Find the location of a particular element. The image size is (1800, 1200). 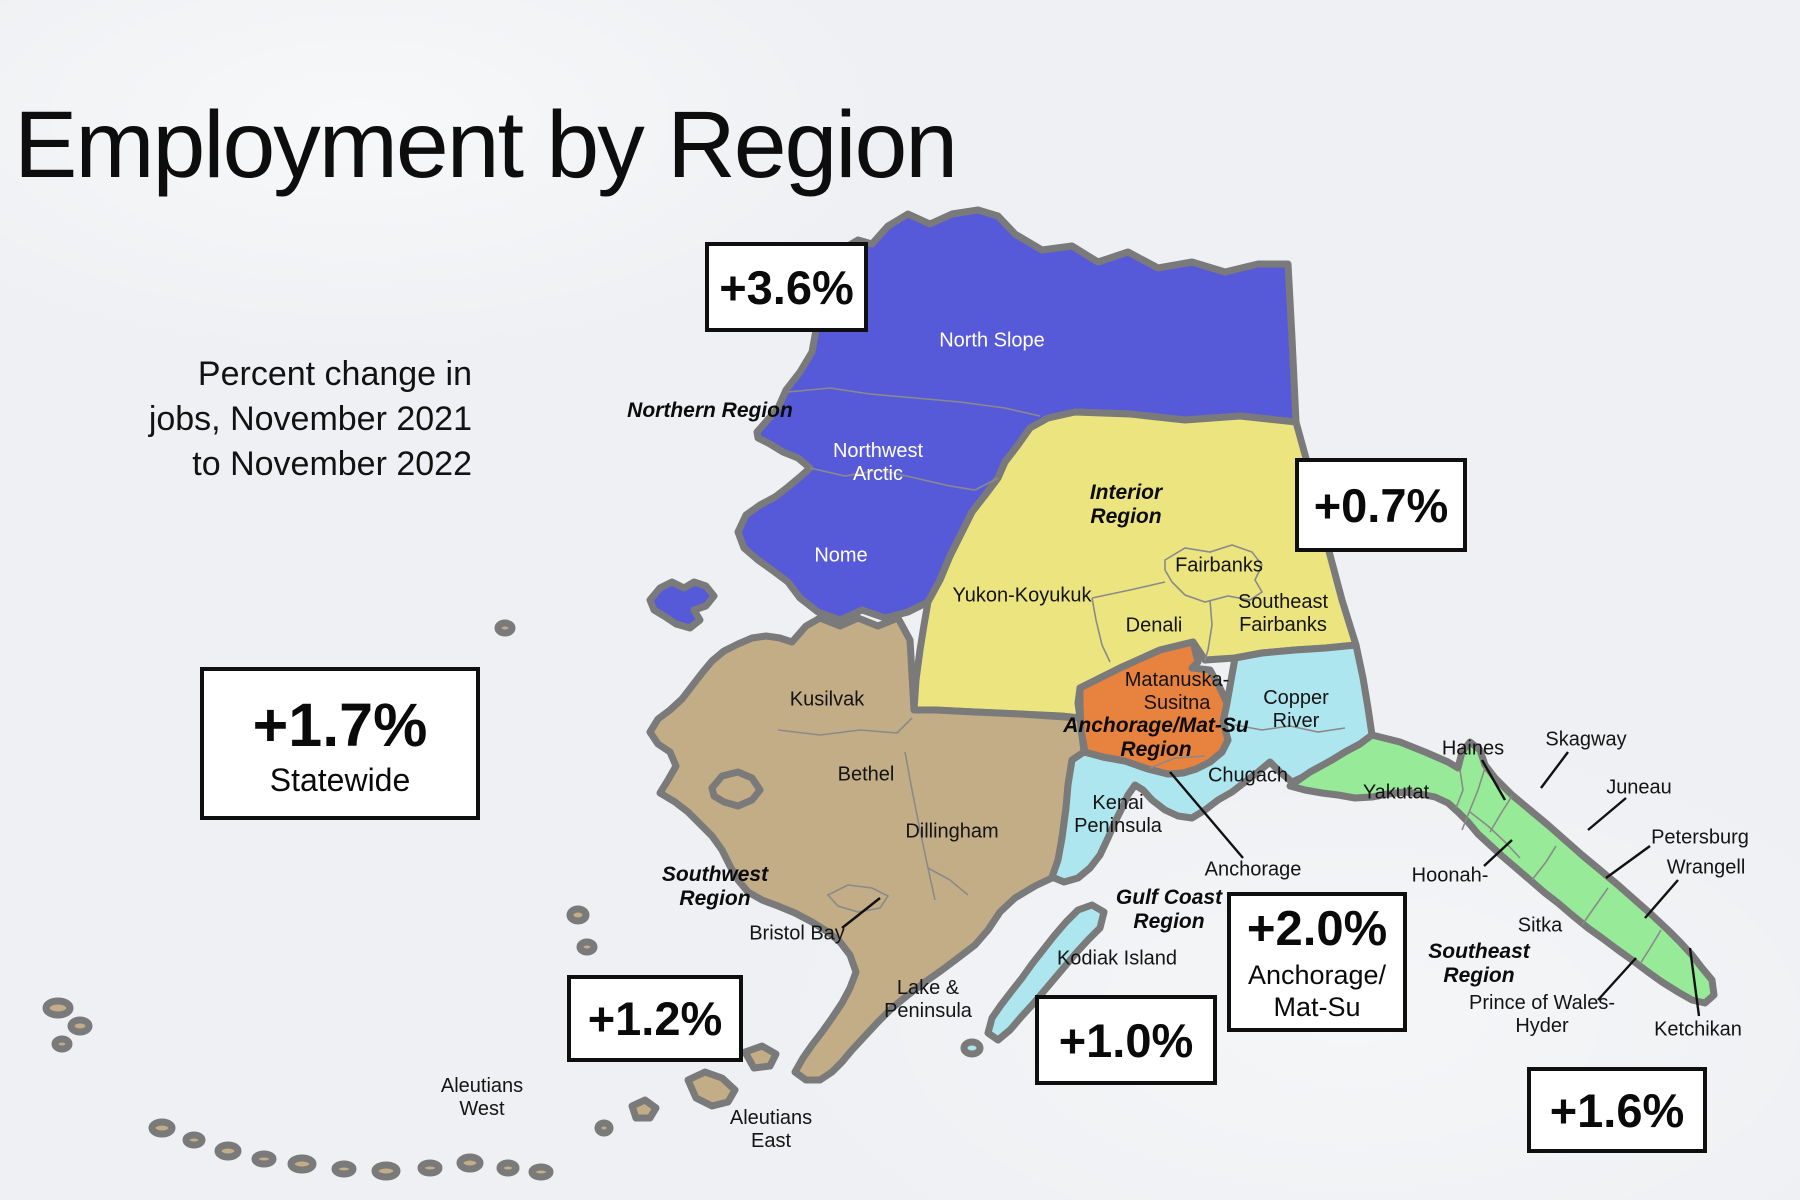

badge-statewide: +1.7% Statewide is located at coordinates (340, 743).